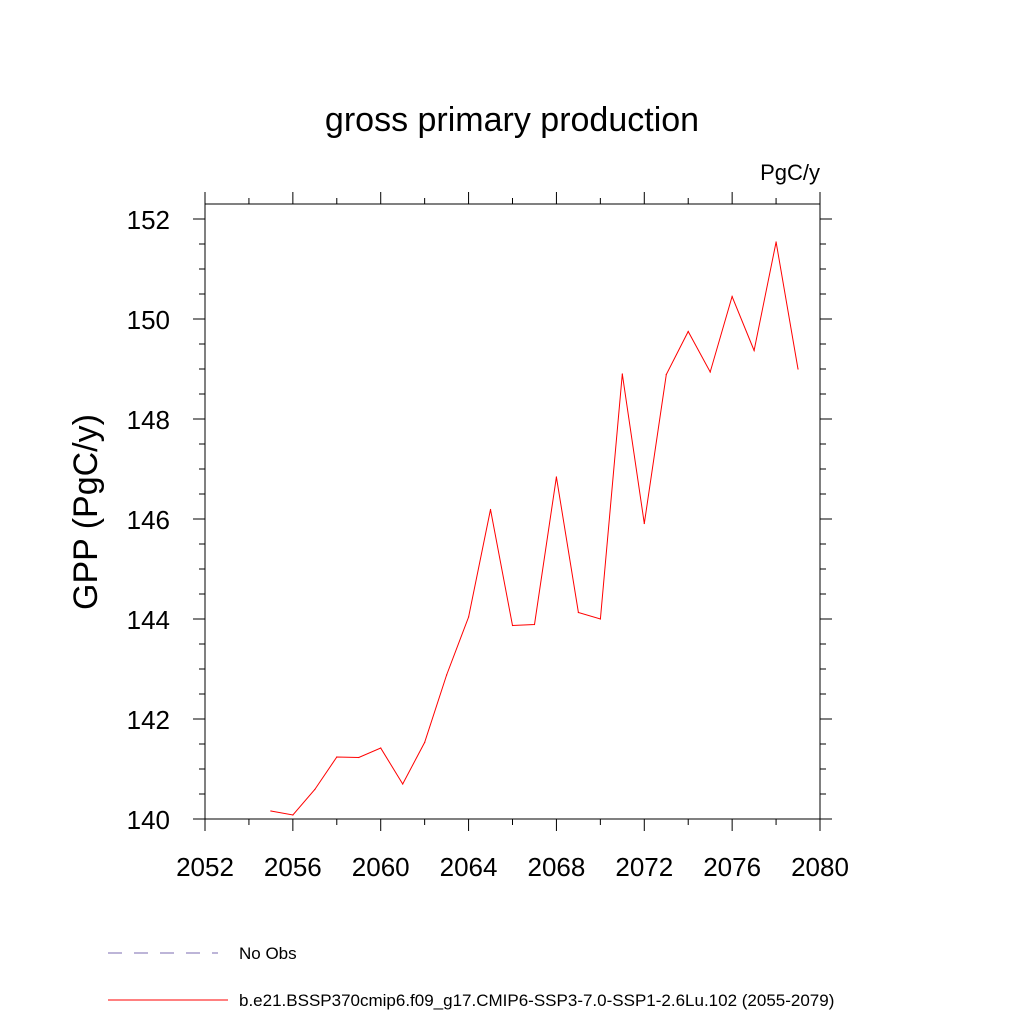 This screenshot has height=1024, width=1024. I want to click on y-tick-label: 142, so click(148, 720).